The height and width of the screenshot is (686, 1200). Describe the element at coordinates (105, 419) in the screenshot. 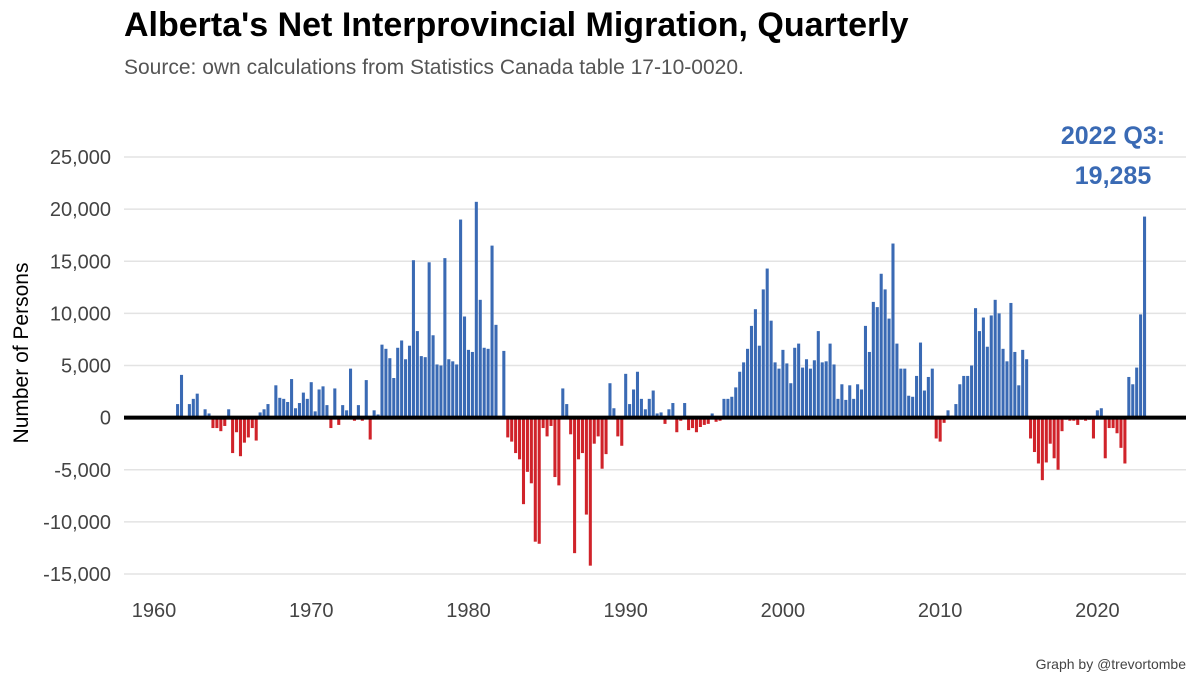

I see `y-tick-label: 0` at that location.